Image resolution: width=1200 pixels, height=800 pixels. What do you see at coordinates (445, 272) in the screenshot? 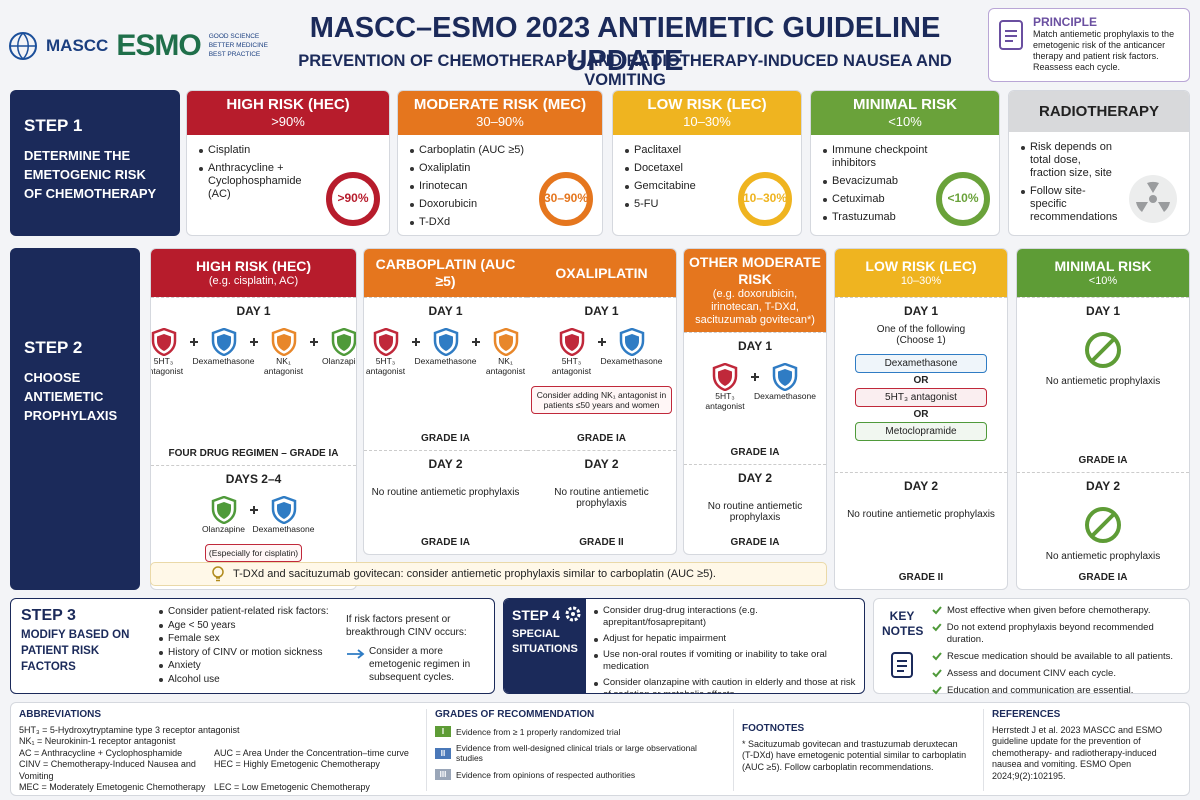
I see `column-title: CARBOPLATIN (AUC ≥5)` at bounding box center [445, 272].